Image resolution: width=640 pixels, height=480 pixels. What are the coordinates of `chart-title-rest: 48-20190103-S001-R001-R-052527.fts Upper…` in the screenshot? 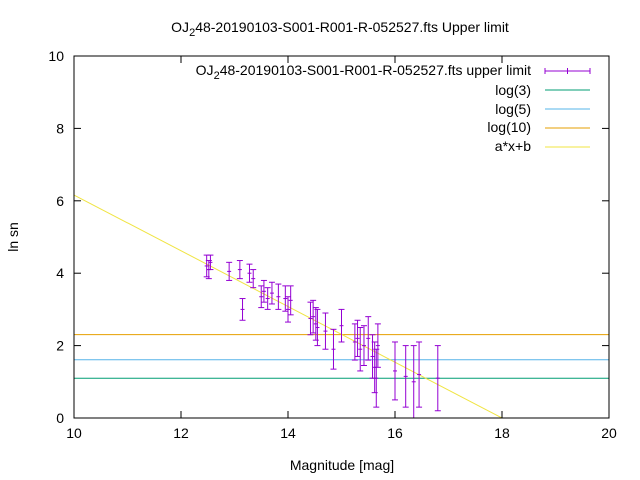 It's located at (352, 27).